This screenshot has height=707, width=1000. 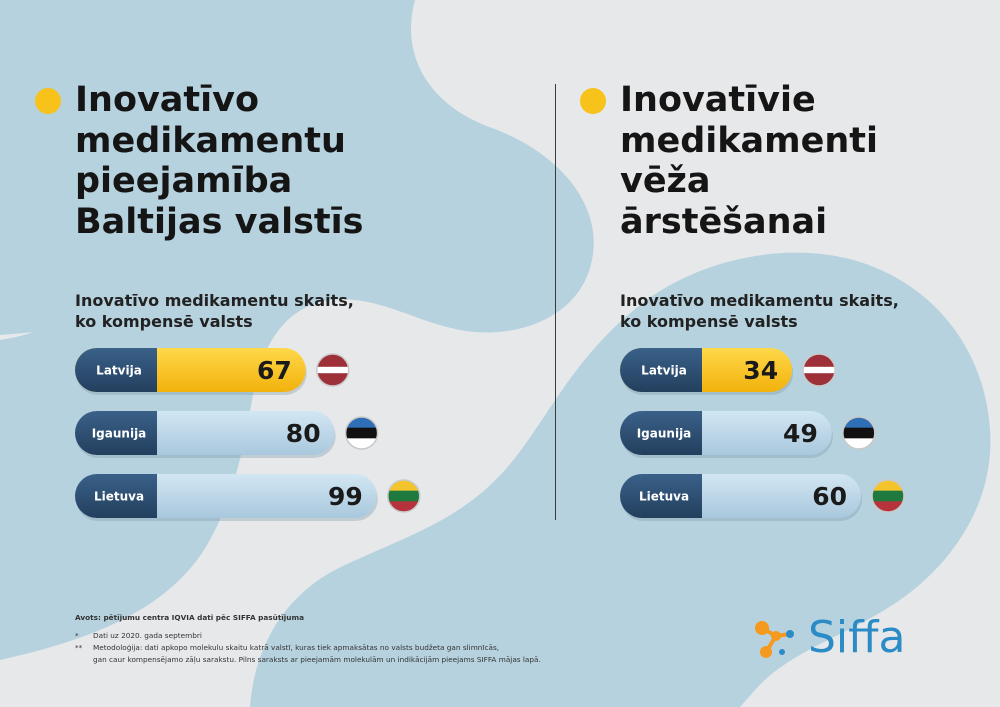 I want to click on bar-group: Lietuva 99, so click(x=226, y=497).